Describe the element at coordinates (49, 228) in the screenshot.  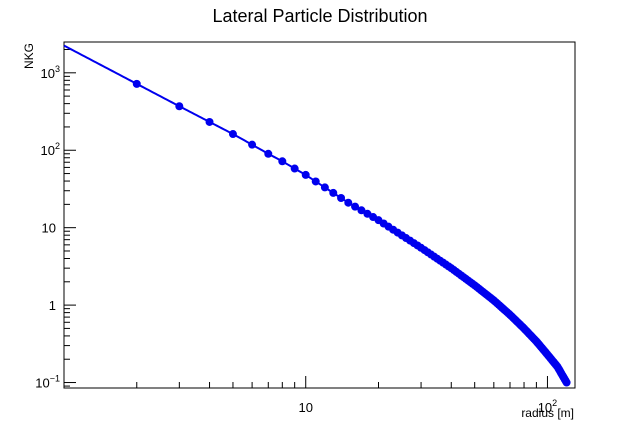
I see `y-tick-label: 10` at that location.